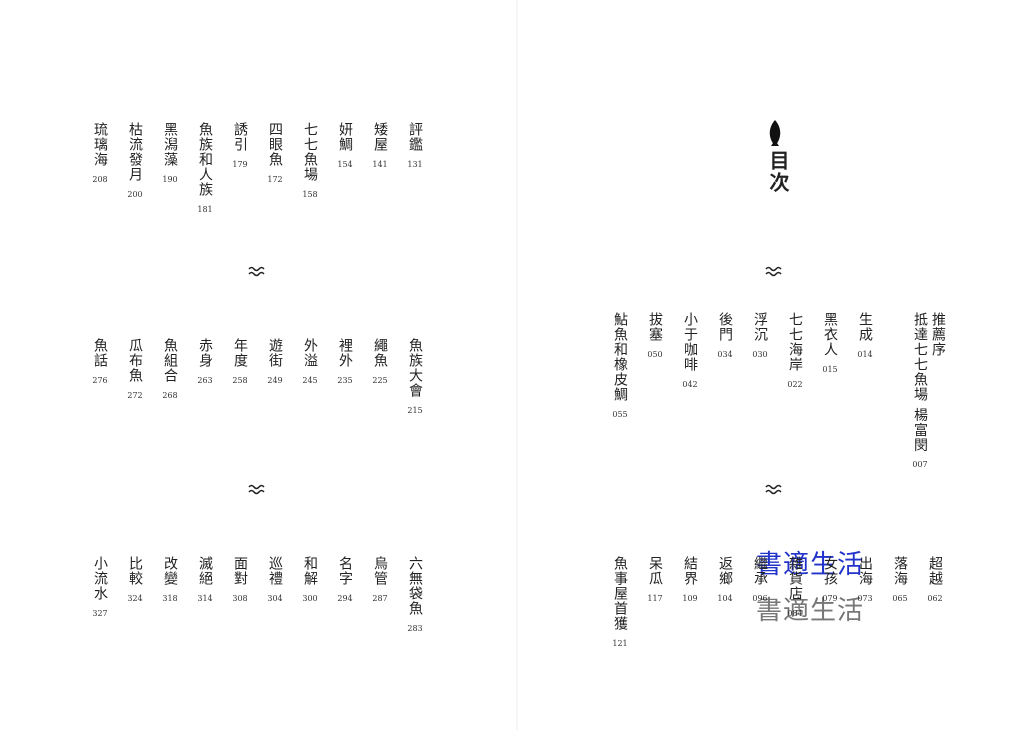 This screenshot has height=730, width=1034. What do you see at coordinates (135, 598) in the screenshot?
I see `entry-page: 324` at bounding box center [135, 598].